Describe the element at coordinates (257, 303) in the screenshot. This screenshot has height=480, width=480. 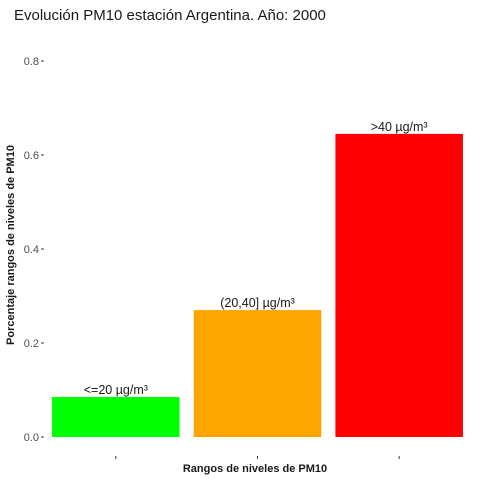
I see `bar-data-label: (20,40] µg/m³` at that location.